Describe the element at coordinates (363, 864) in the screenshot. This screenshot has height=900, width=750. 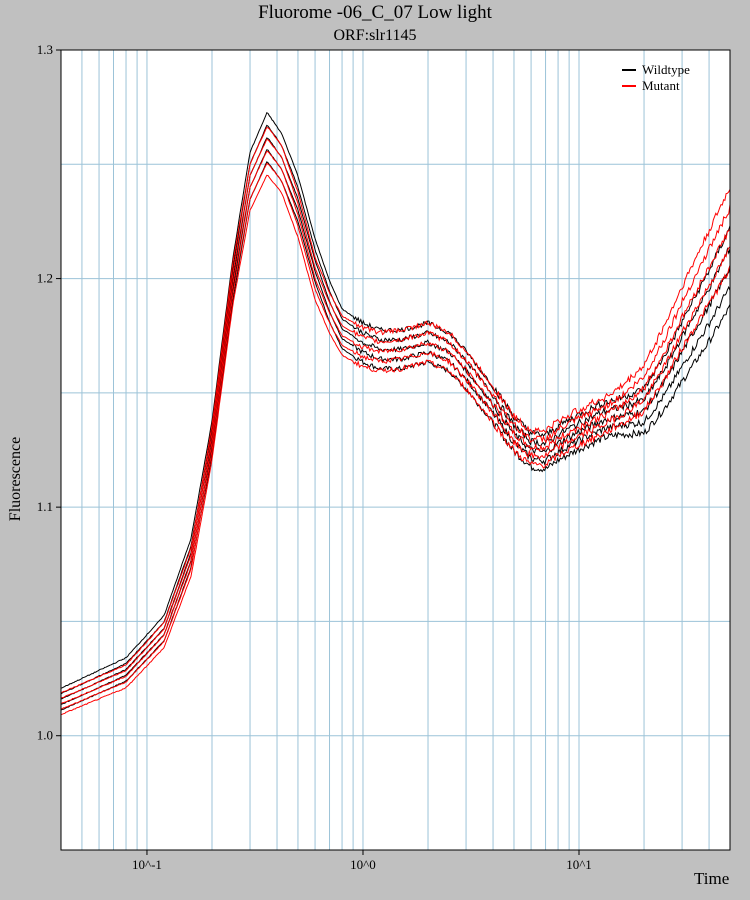
I see `x-tick-label: 10^0` at that location.